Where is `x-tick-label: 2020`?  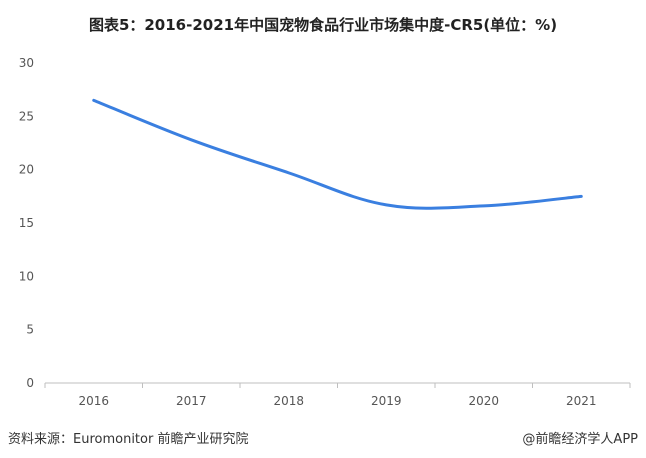
x-tick-label: 2020 is located at coordinates (483, 401).